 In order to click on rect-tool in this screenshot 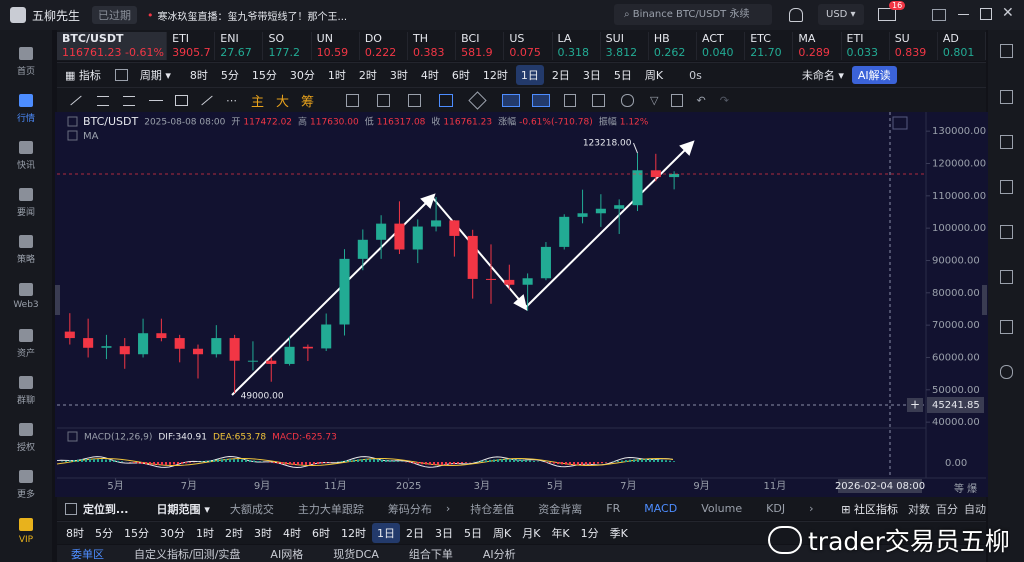, I will do `click(181, 100)`.